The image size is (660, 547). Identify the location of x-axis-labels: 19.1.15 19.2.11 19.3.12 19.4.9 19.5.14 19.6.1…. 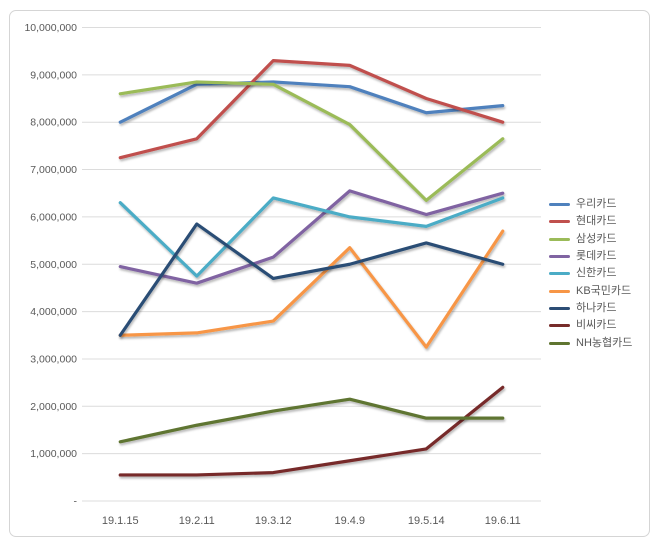
(311, 521).